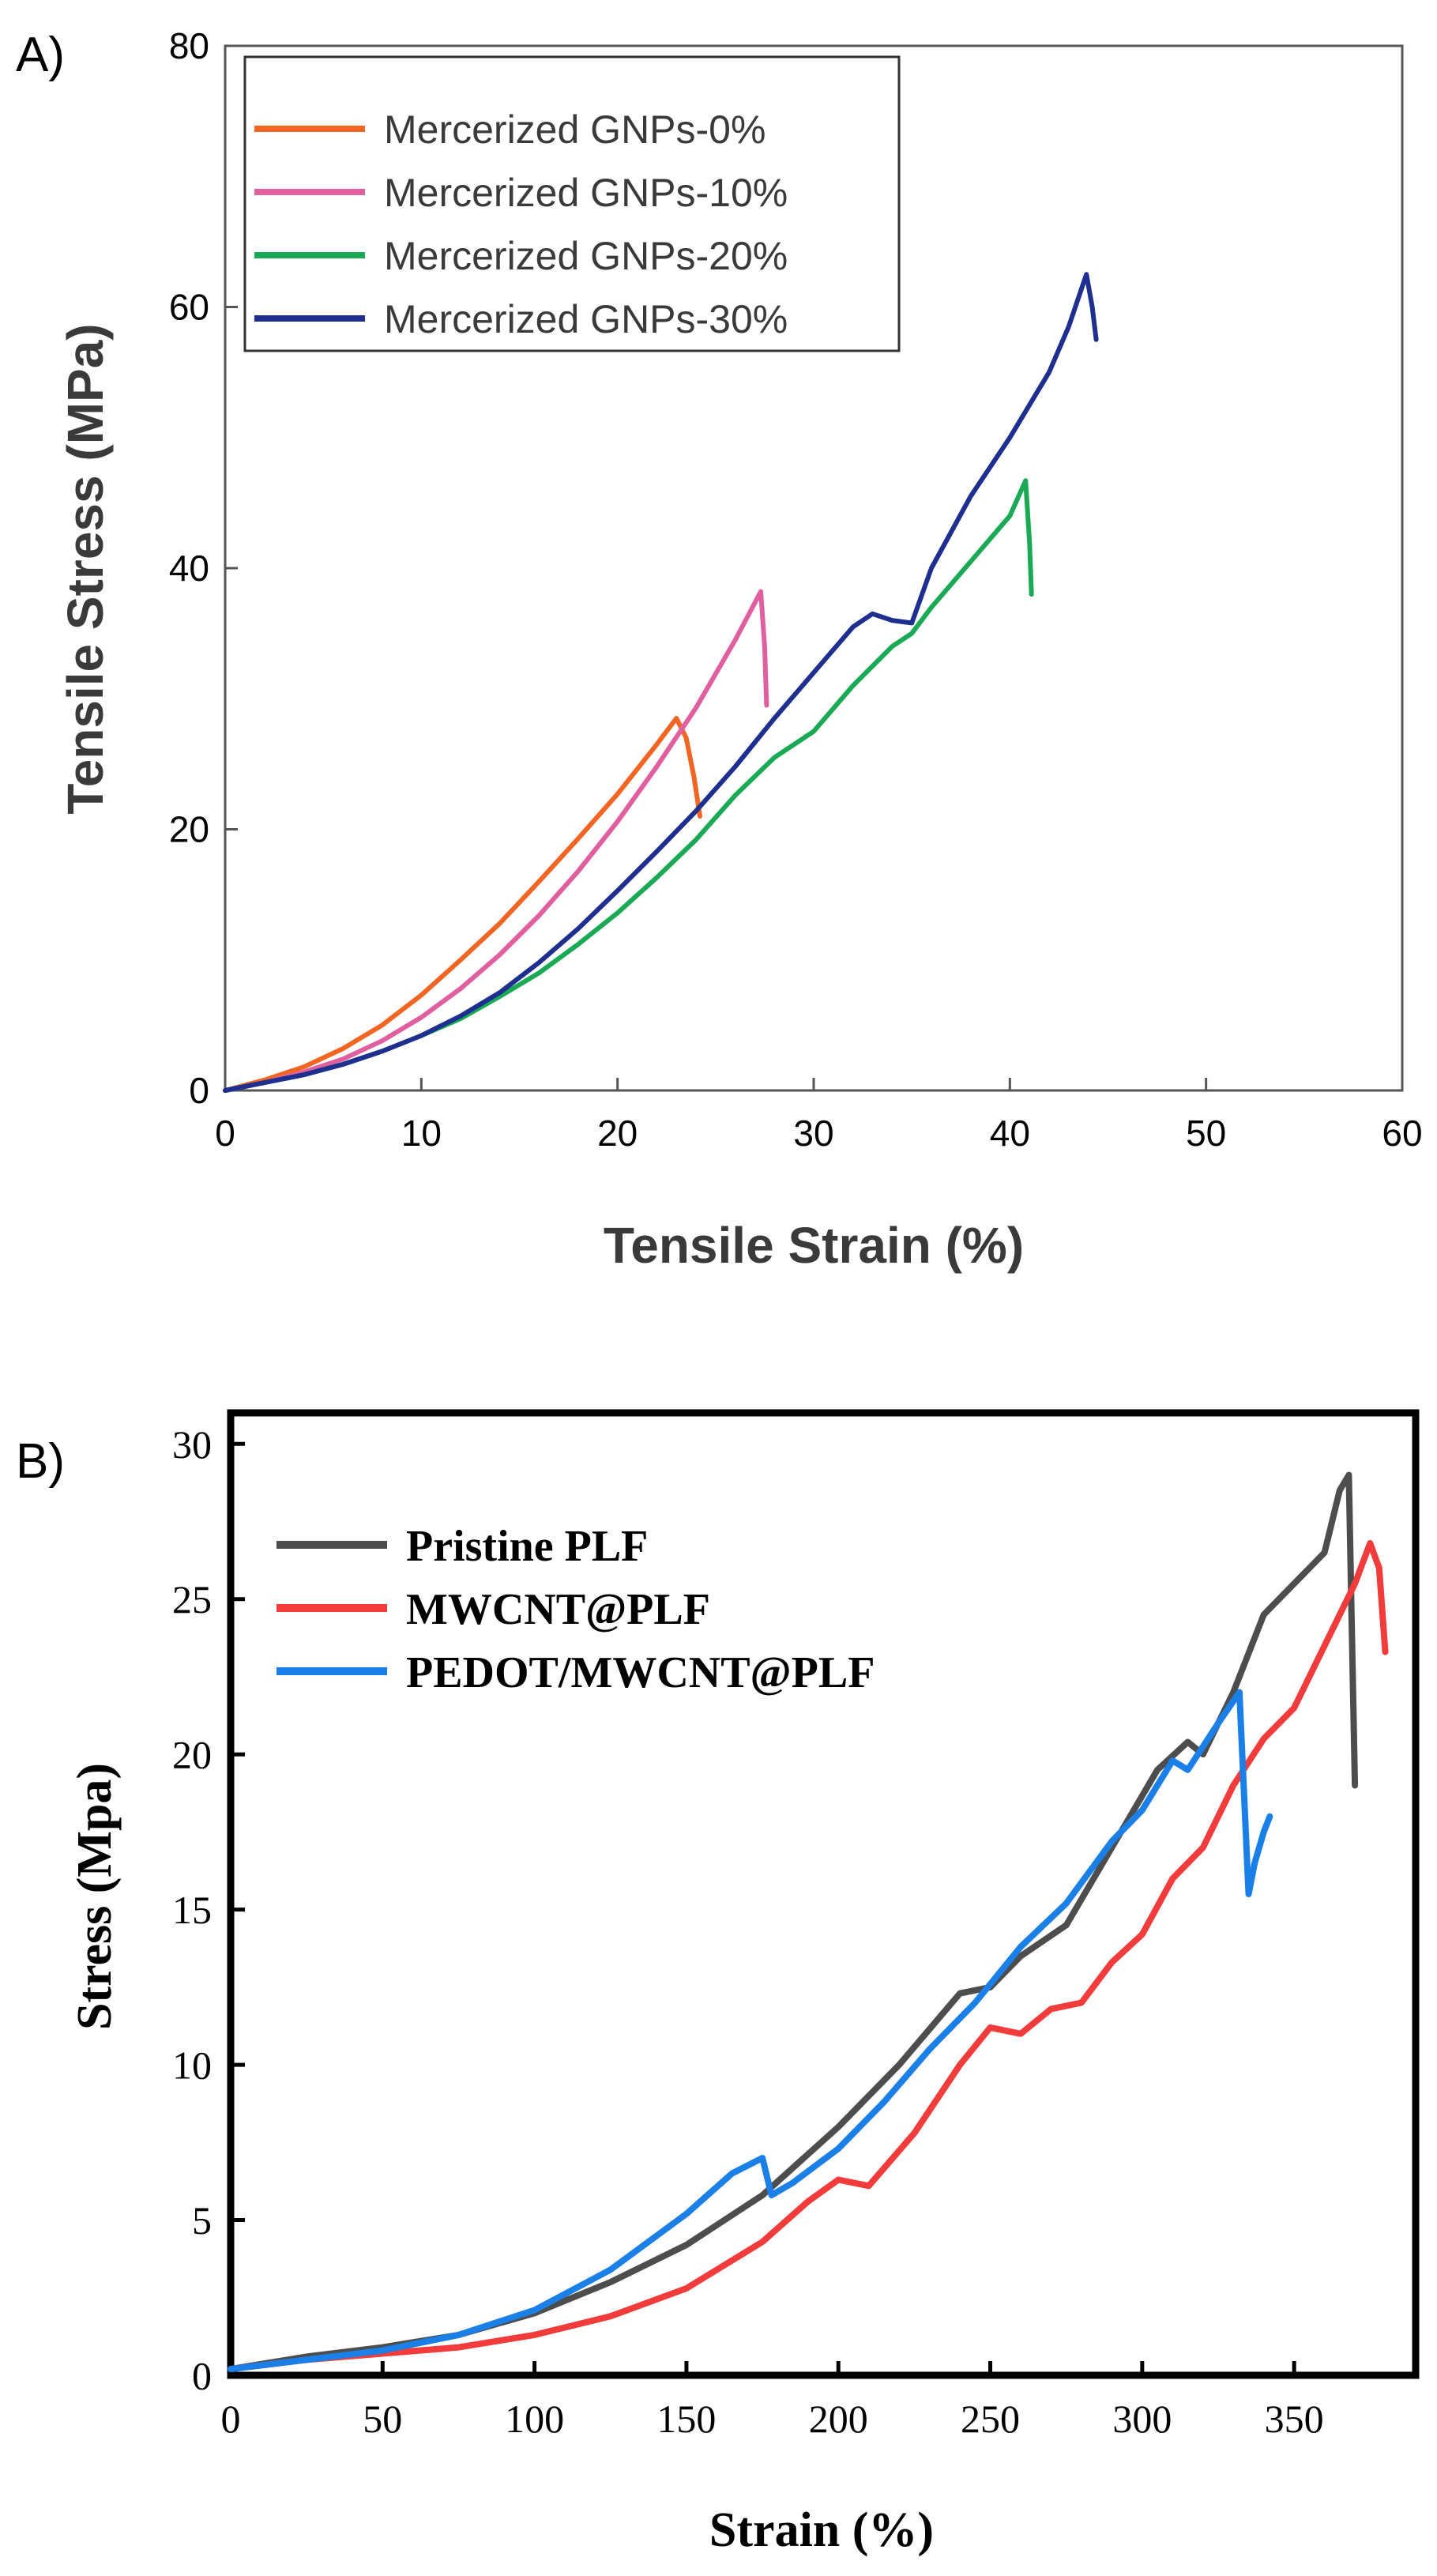  I want to click on x-tick-label: 10, so click(422, 1133).